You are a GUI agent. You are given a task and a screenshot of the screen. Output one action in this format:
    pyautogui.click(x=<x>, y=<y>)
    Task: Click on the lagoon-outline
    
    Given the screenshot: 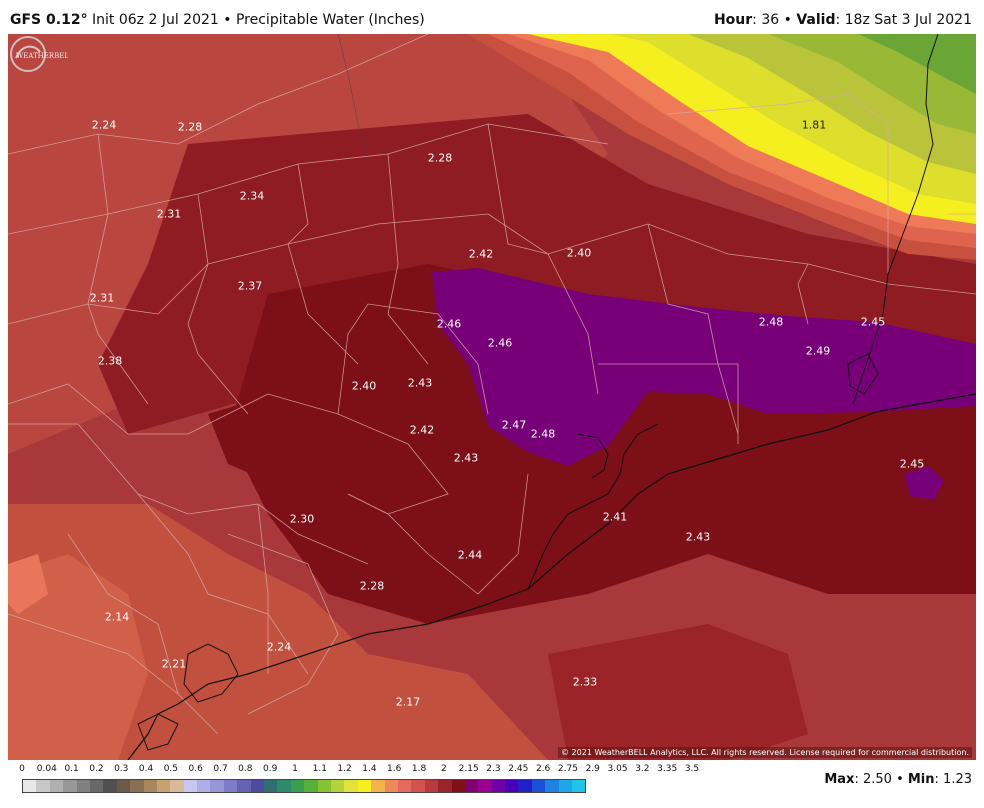 What is the action you would take?
    pyautogui.click(x=211, y=673)
    